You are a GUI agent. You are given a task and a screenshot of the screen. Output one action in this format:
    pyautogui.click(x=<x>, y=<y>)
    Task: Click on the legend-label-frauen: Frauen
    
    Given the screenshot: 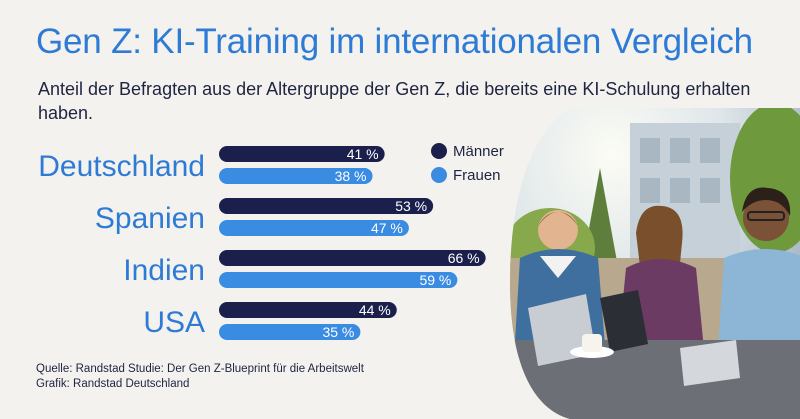 What is the action you would take?
    pyautogui.click(x=477, y=175)
    